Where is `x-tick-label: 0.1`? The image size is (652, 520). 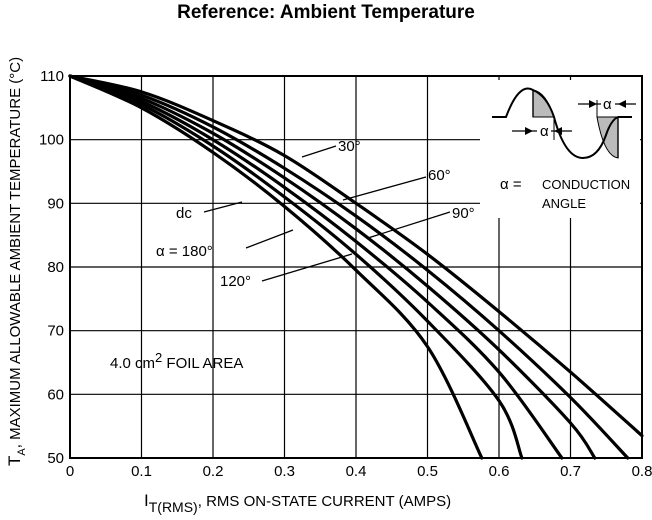 x-tick-label: 0.1 is located at coordinates (141, 471).